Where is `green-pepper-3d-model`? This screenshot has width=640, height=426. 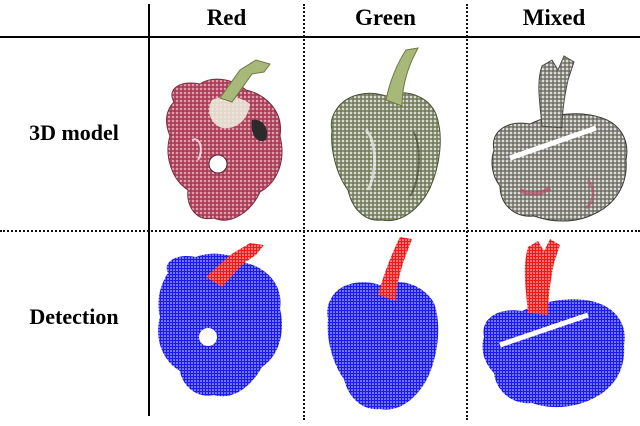
green-pepper-3d-model is located at coordinates (385, 134).